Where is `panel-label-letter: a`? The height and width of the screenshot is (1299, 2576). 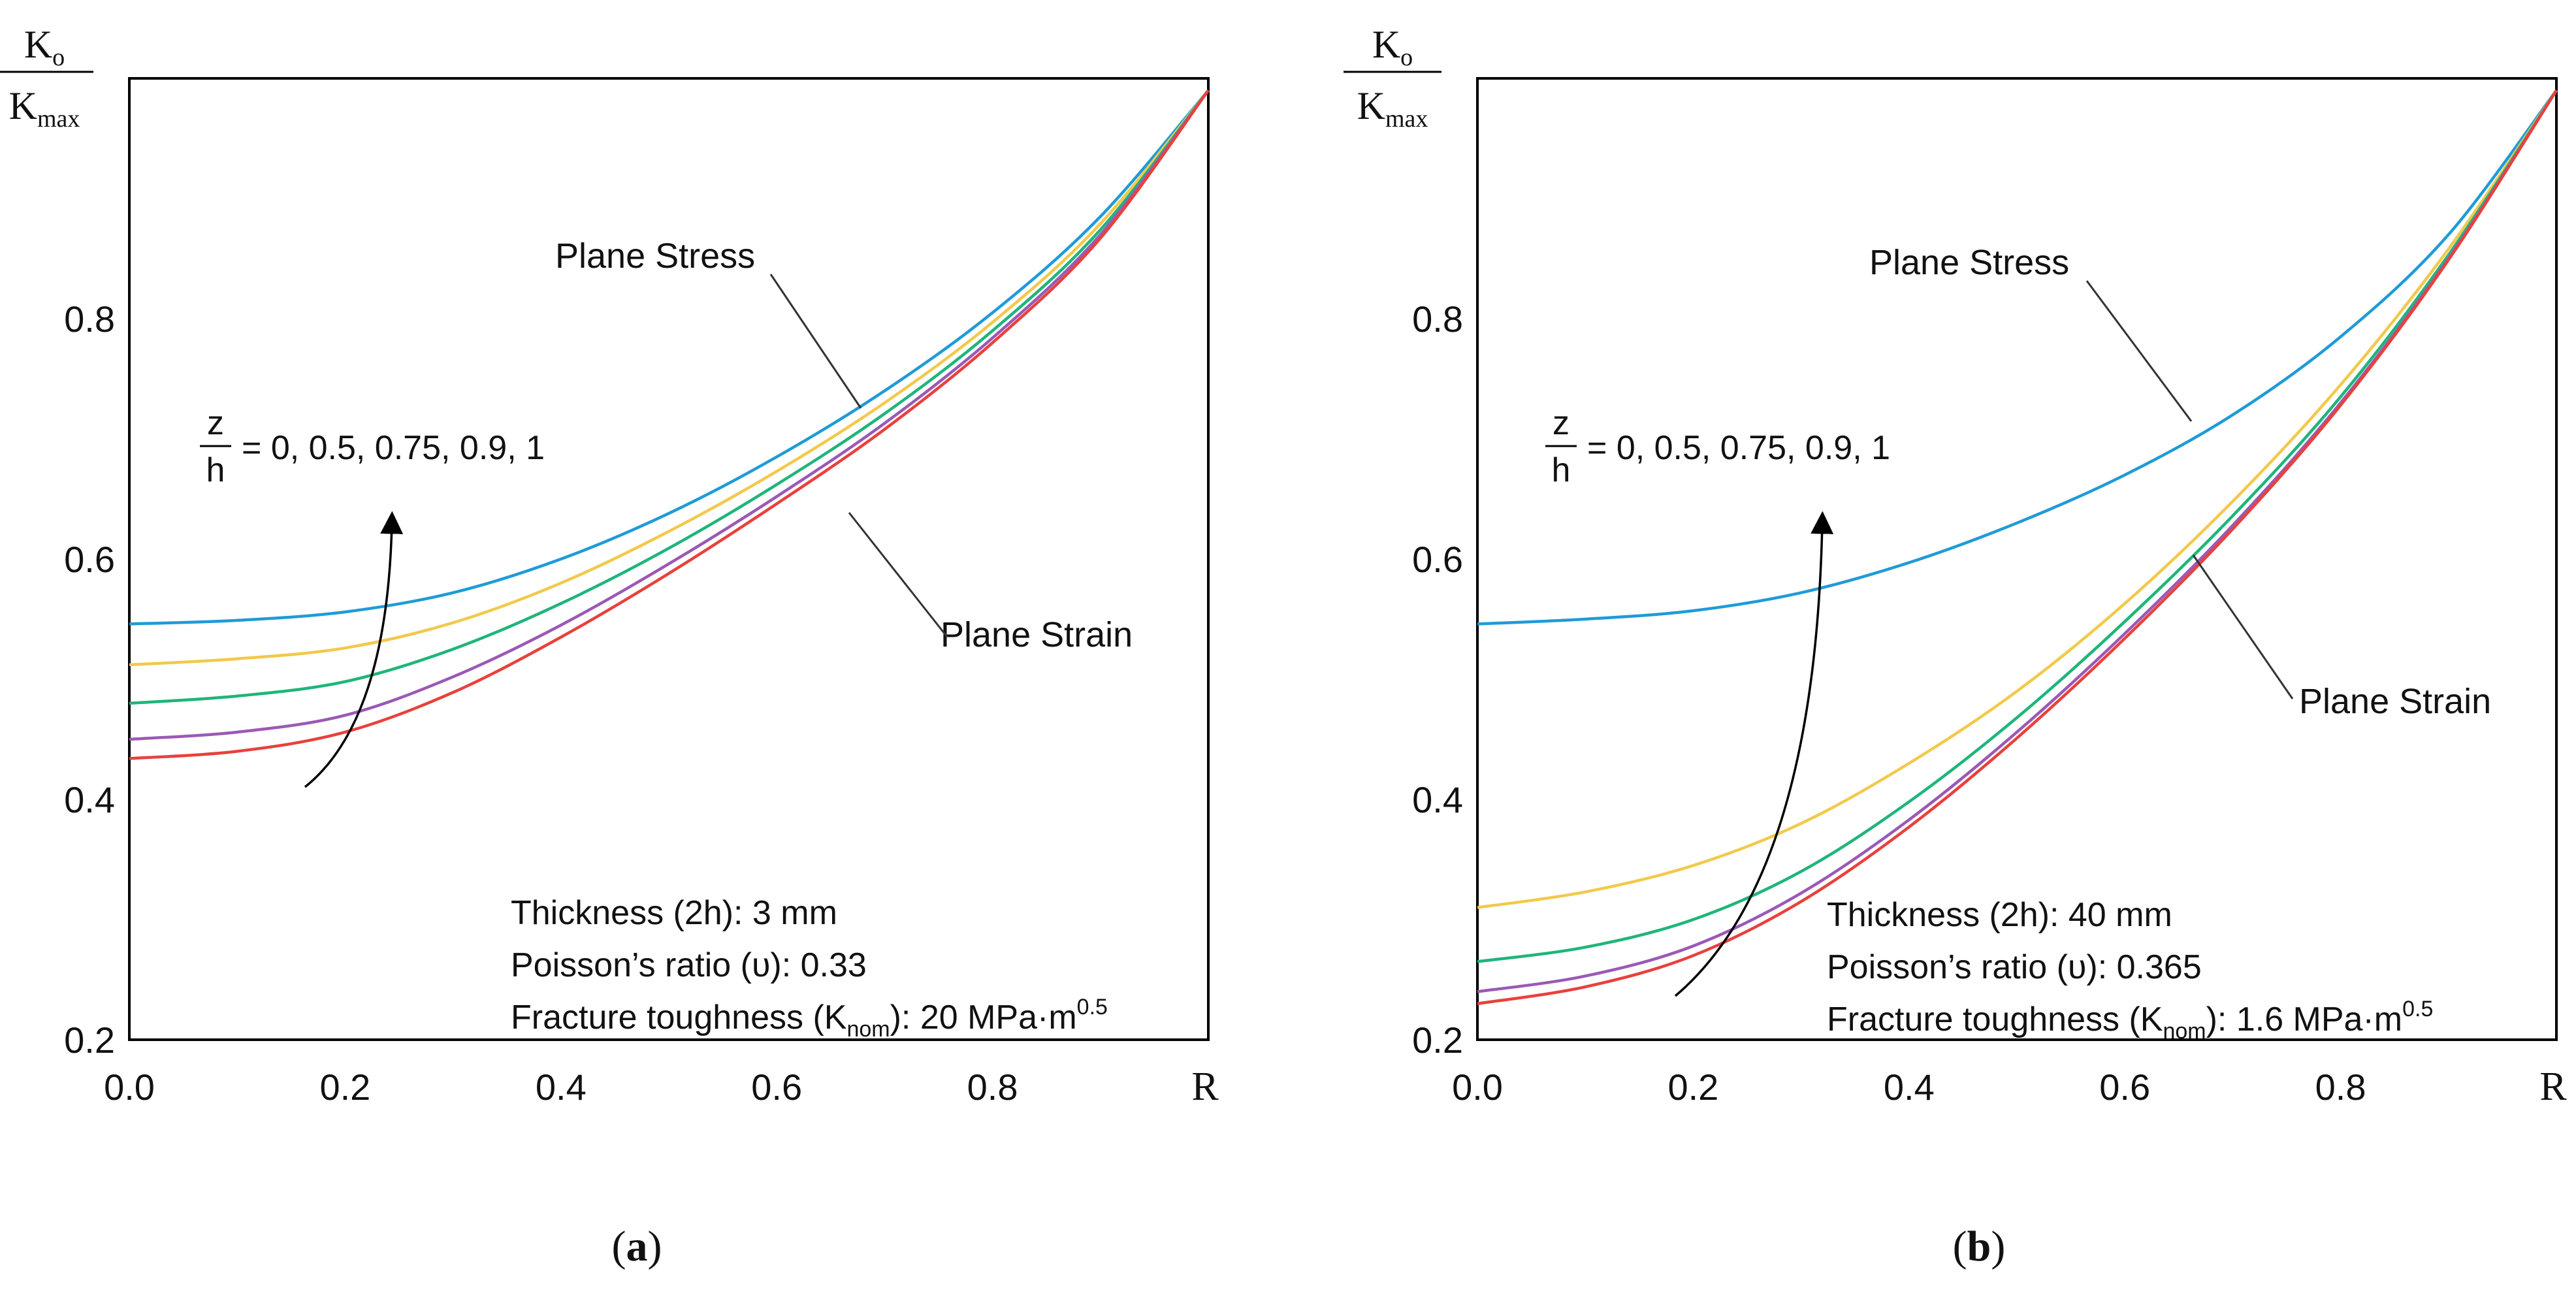
panel-label-letter: a is located at coordinates (637, 1246).